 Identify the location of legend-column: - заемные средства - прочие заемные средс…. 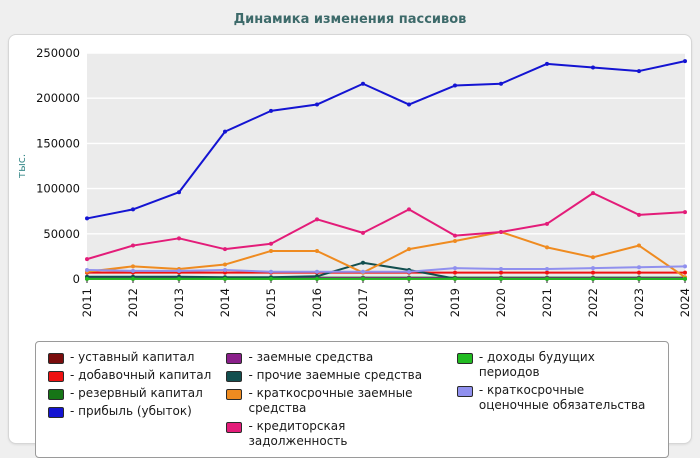
(334, 399).